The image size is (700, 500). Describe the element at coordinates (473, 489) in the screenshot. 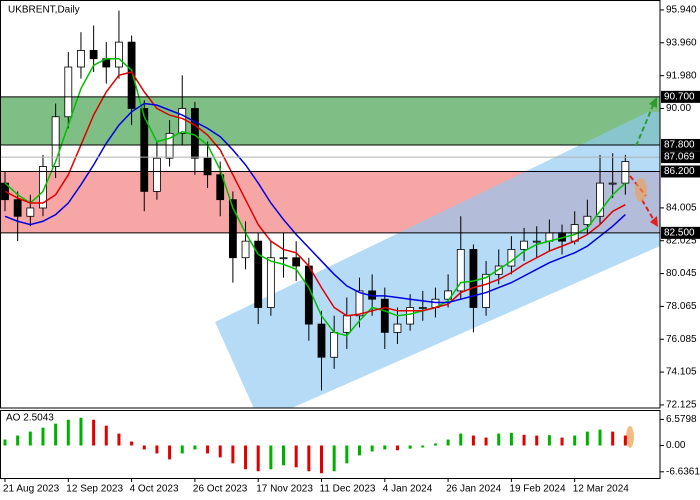

I see `x-tick-label: 26 Jan 2024` at that location.